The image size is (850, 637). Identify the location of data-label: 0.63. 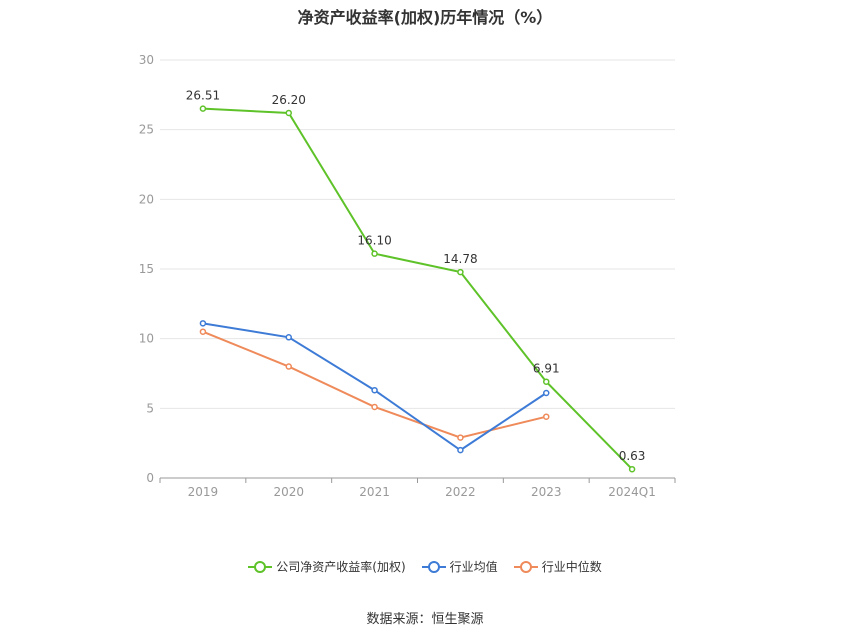
(632, 456).